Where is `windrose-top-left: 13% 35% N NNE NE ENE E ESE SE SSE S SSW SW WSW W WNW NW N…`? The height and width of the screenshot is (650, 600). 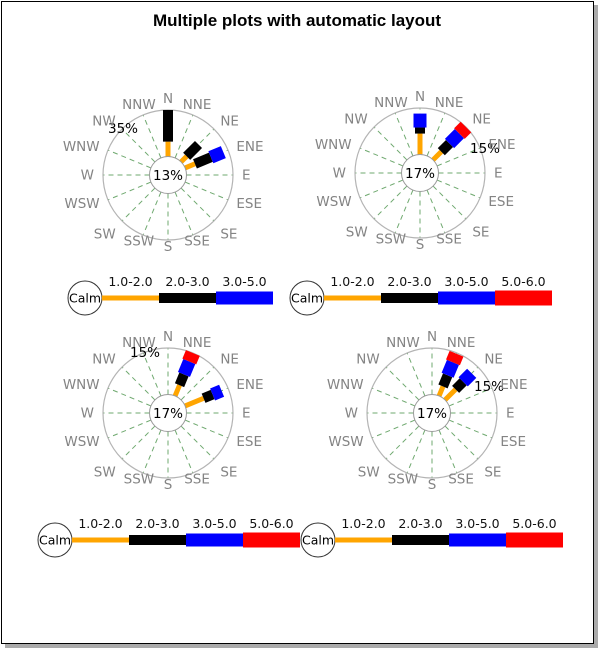 windrose-top-left: 13% 35% N NNE NE ENE E ESE SE SSE S SSW SW WSW W WNW NW N… is located at coordinates (163, 173).